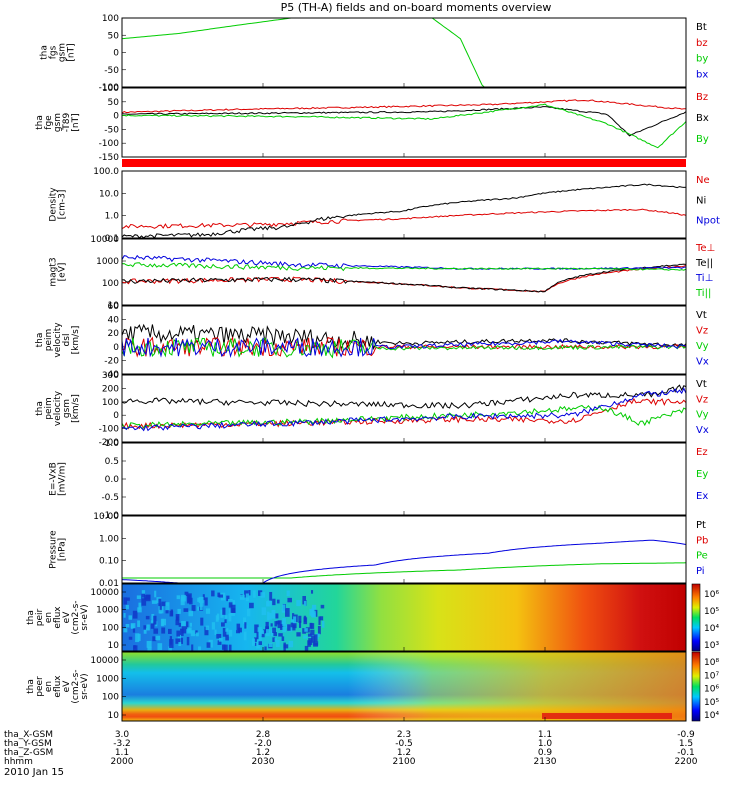  I want to click on status-stripe, so click(404, 163).